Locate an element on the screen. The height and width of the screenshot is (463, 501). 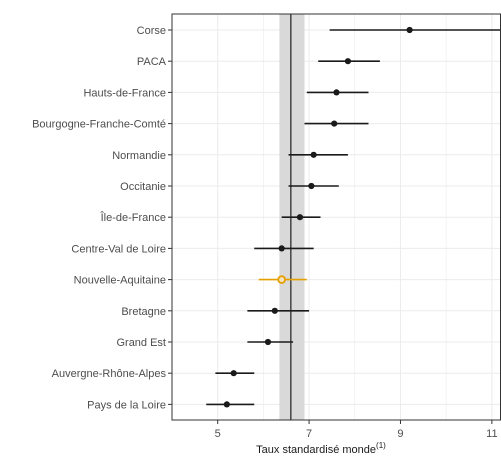
x-axis-title-superscript: (1) is located at coordinates (381, 445).